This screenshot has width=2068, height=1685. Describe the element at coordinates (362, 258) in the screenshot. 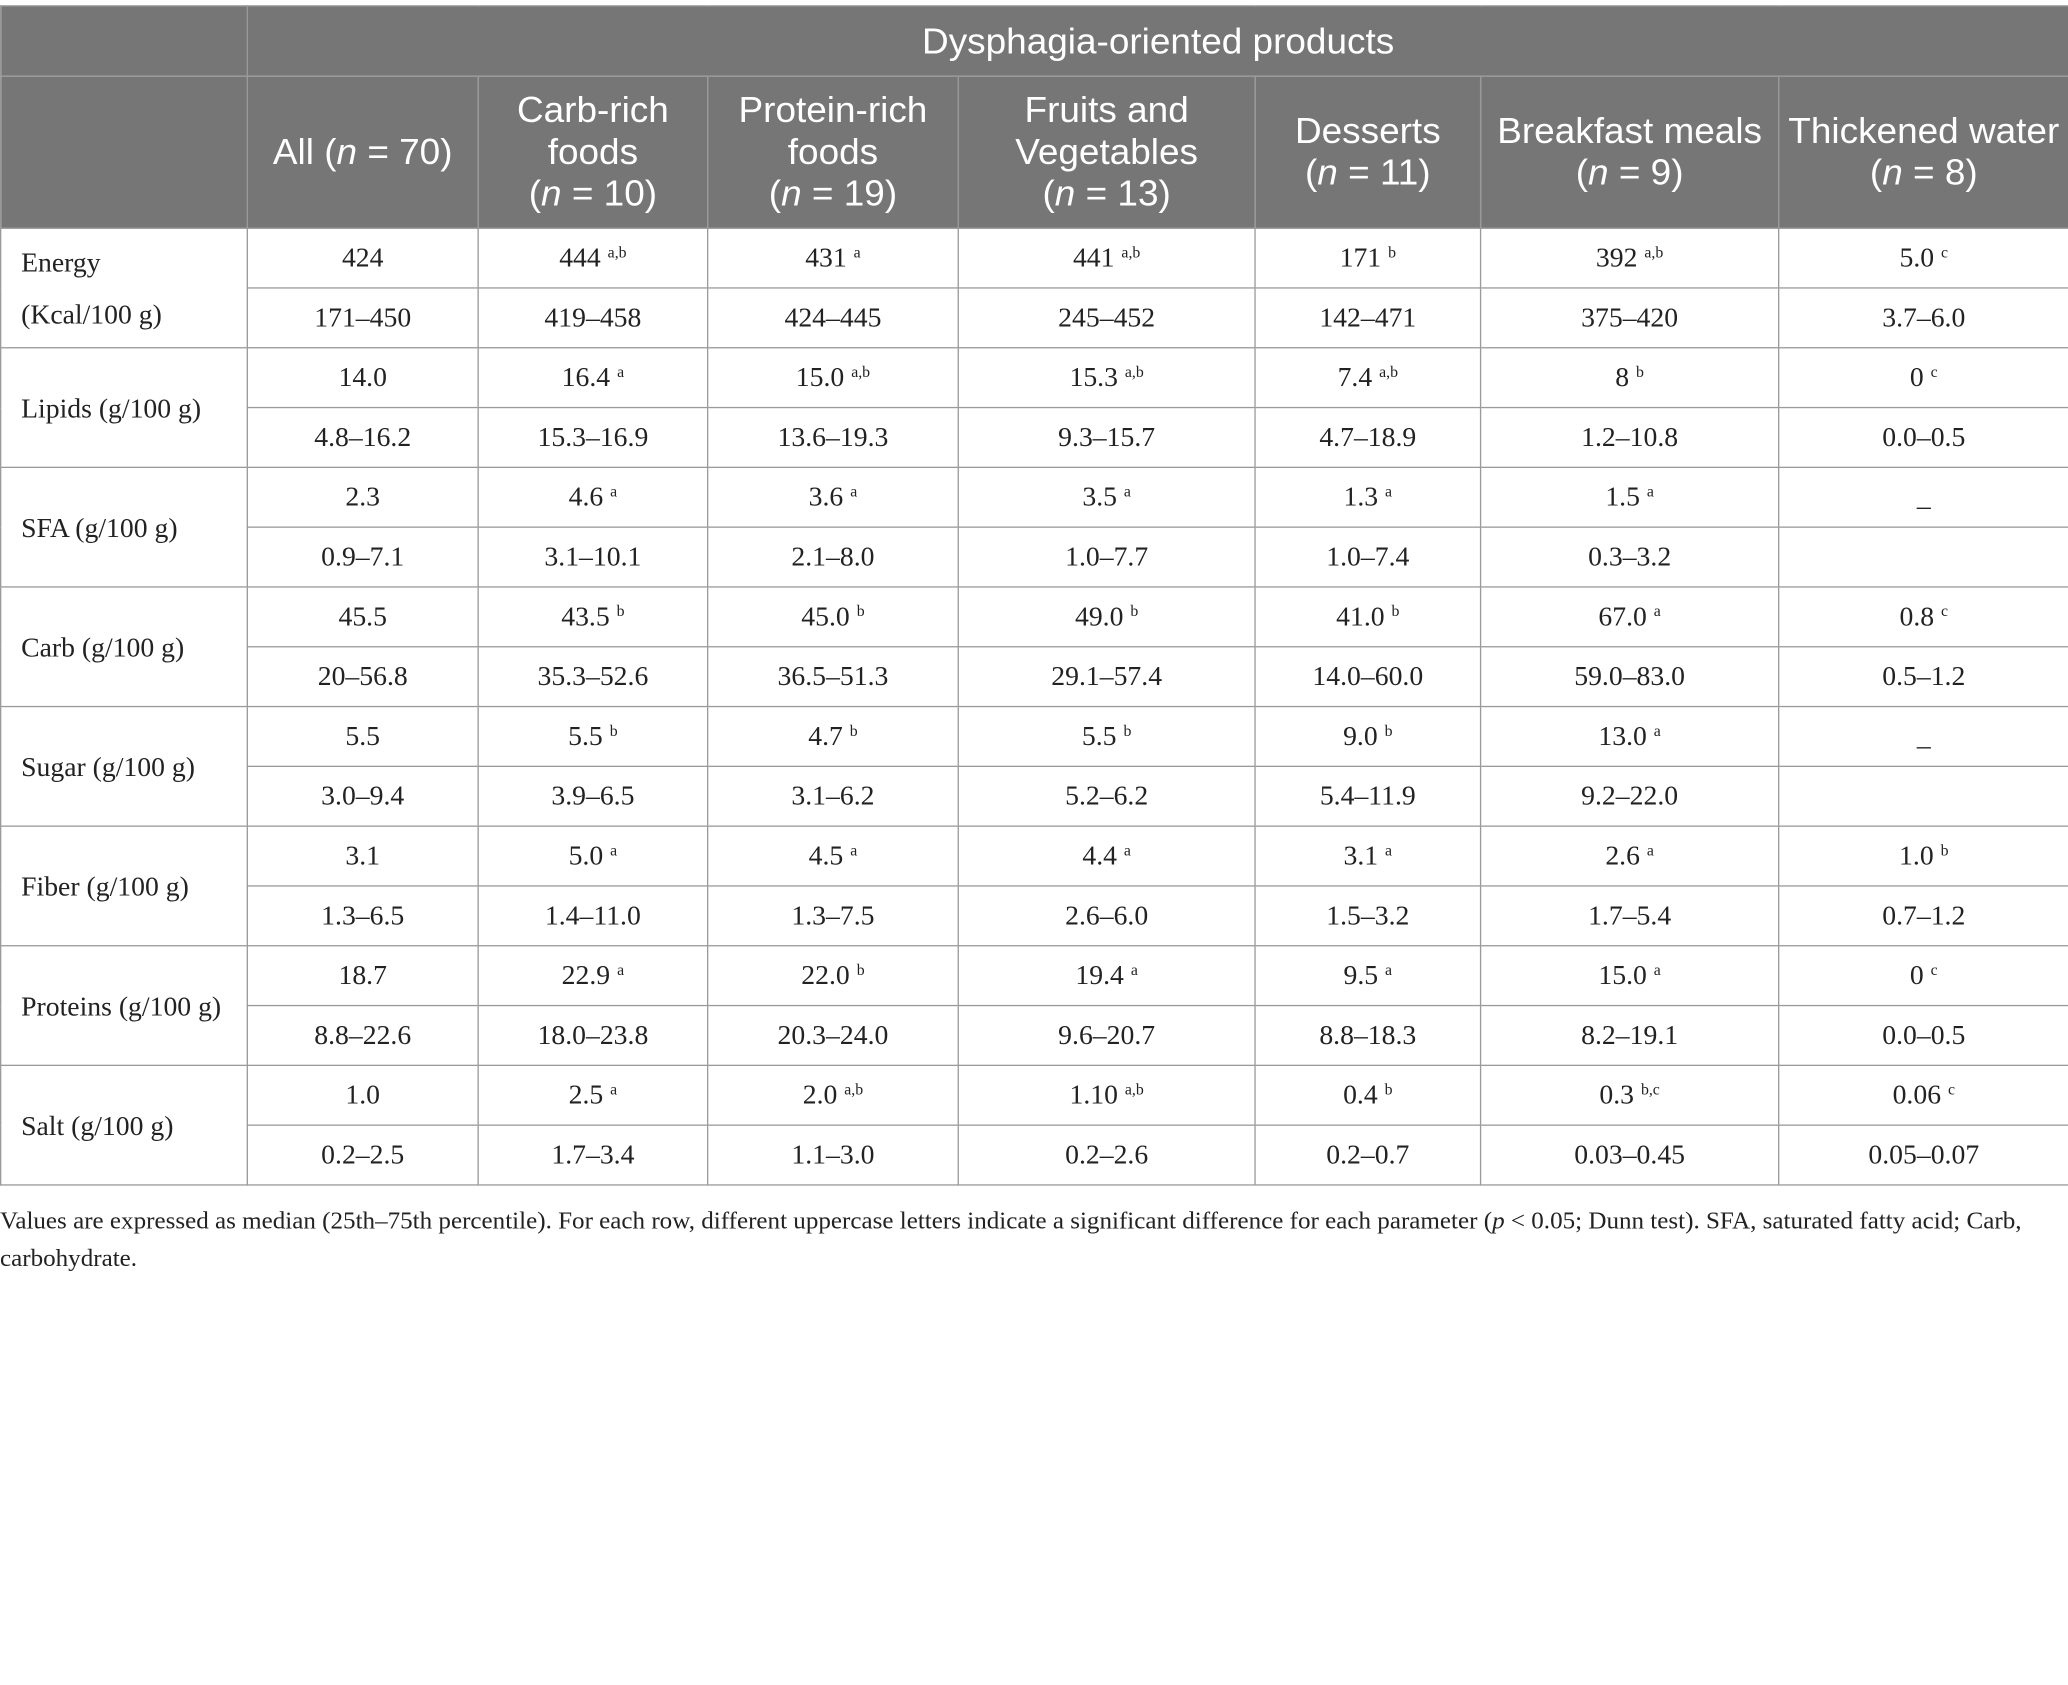

I see `median-cell: 424` at that location.